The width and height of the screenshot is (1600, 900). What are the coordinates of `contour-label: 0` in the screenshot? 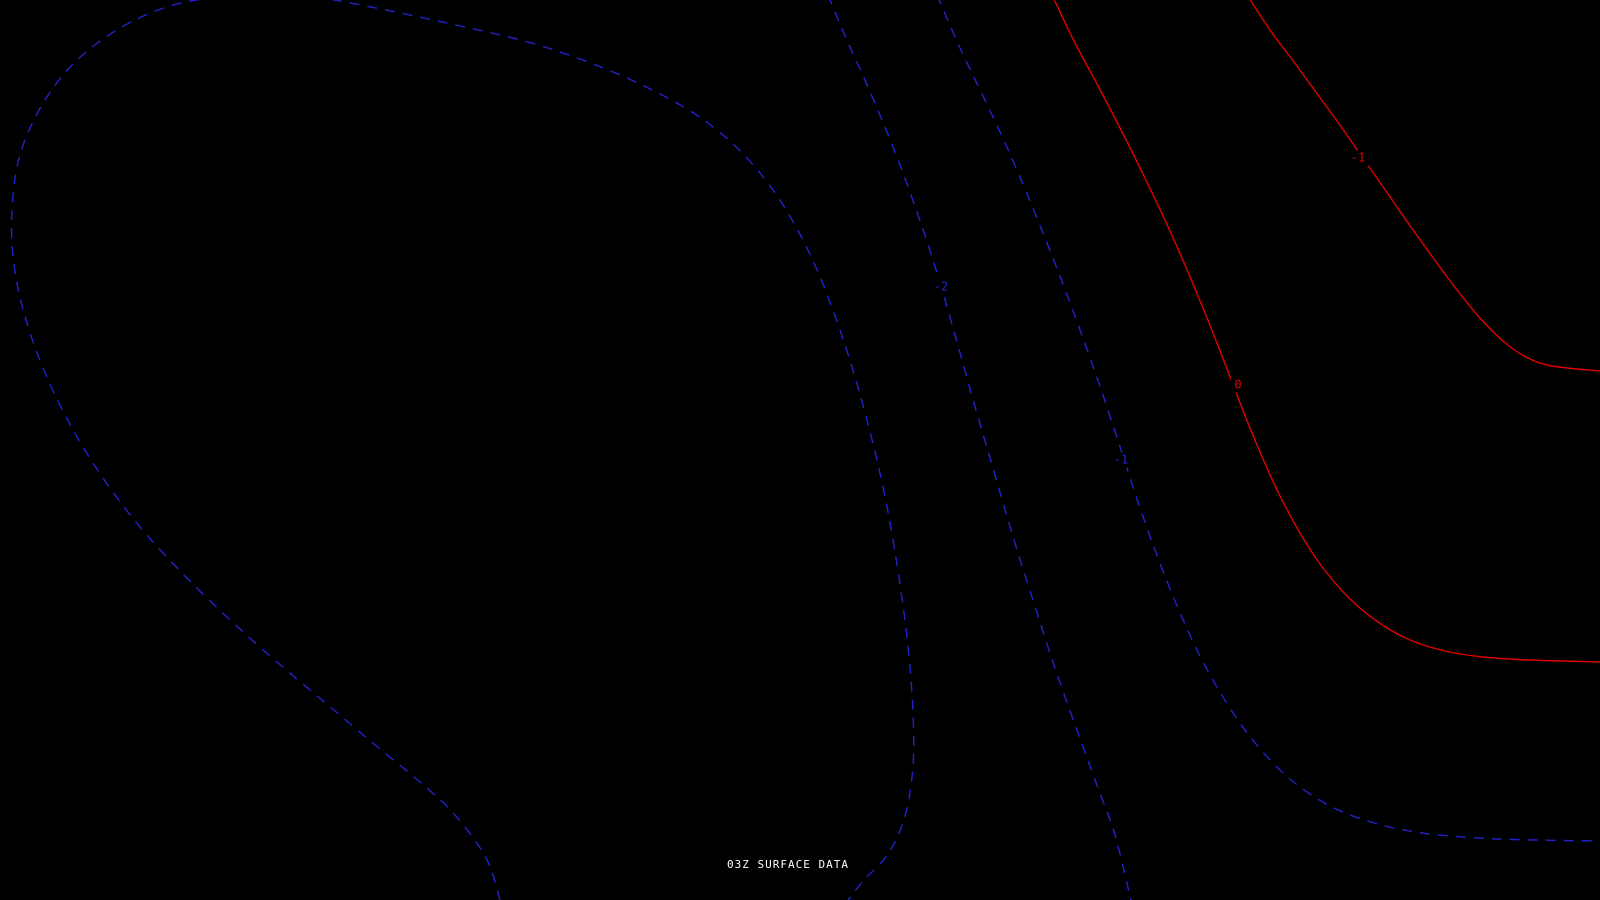 It's located at (1237, 385).